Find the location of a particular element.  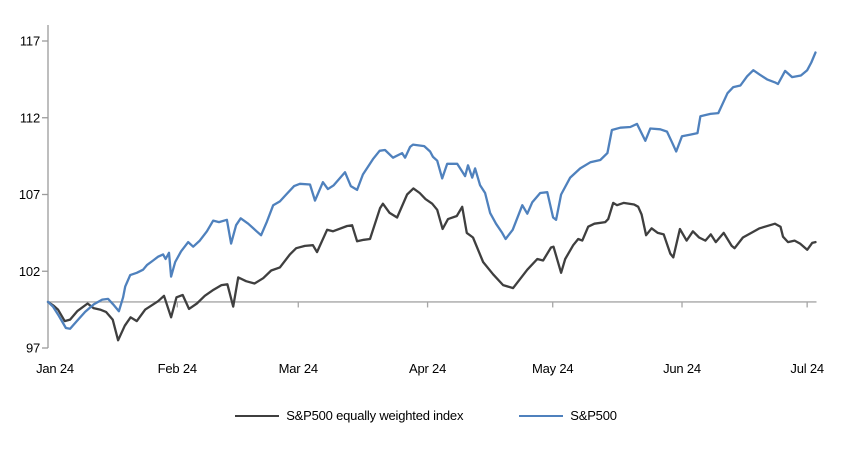

legend-label-sp500: S&P500 is located at coordinates (593, 415).